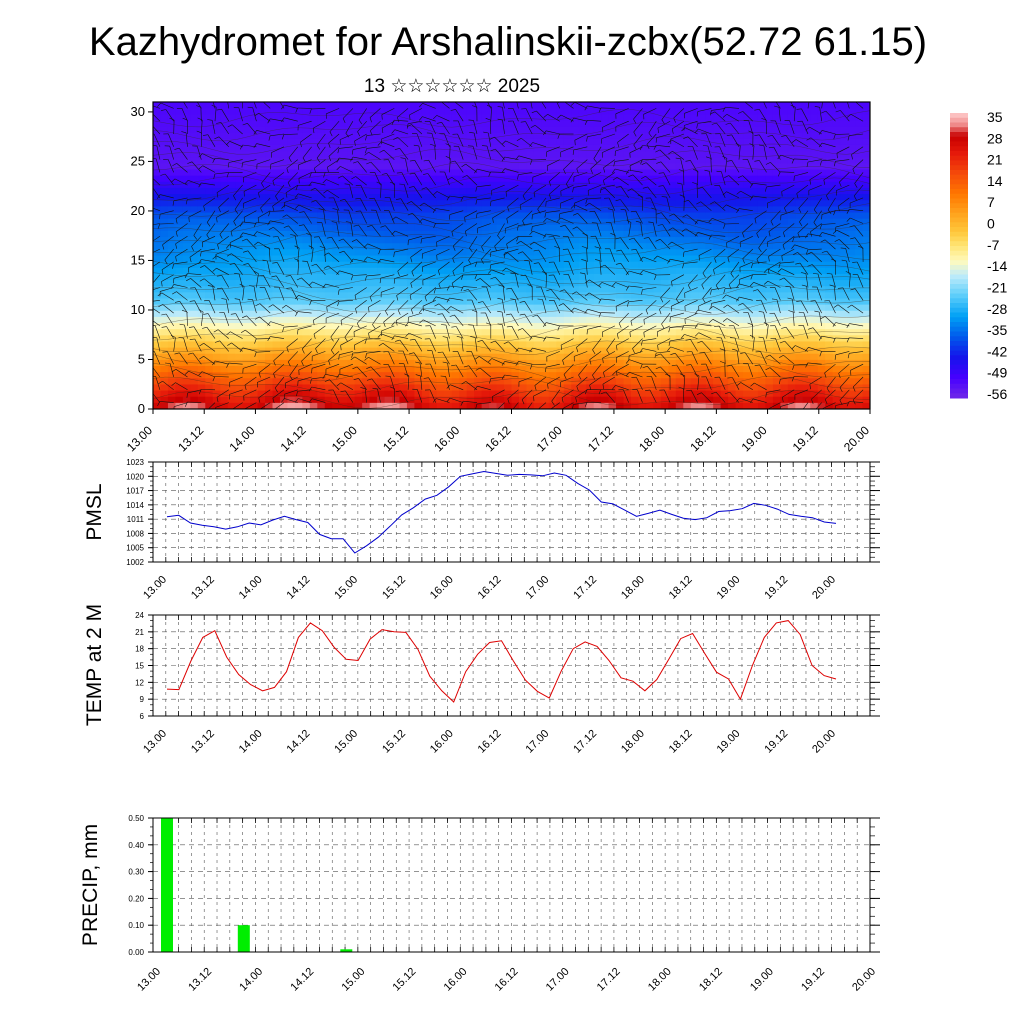  I want to click on precip-xtick-label: 15.12, so click(405, 980).